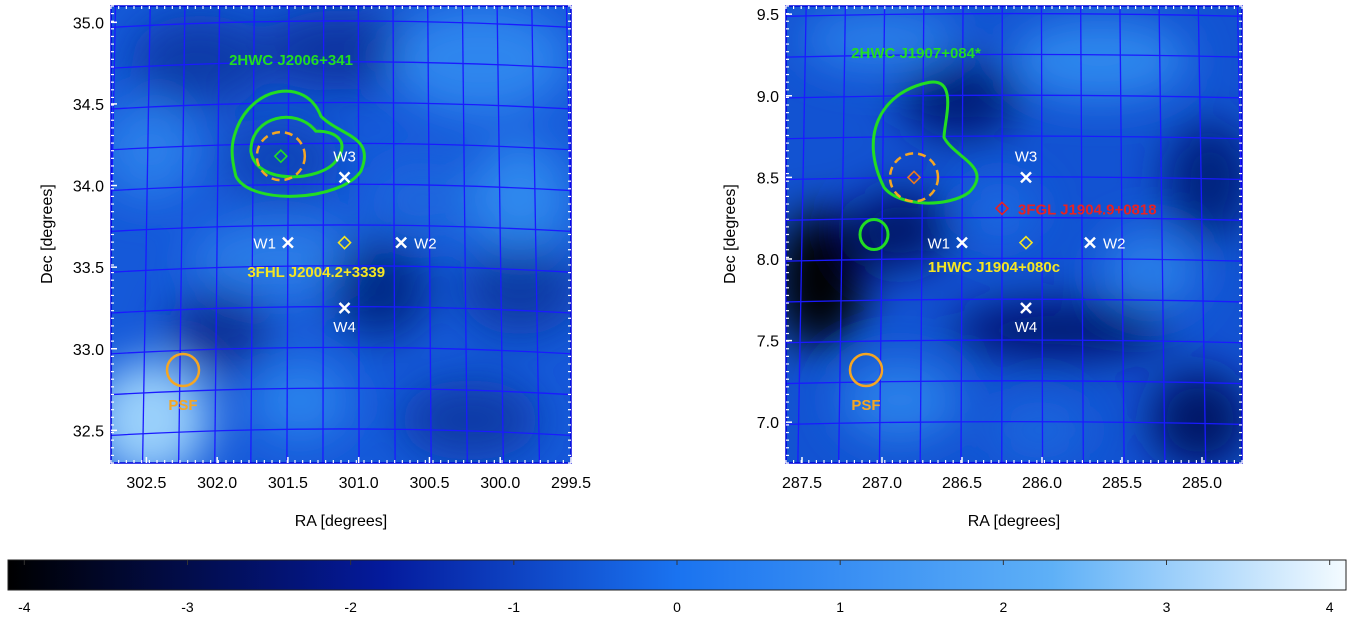  What do you see at coordinates (1122, 483) in the screenshot?
I see `x-tick-label: 285.5` at bounding box center [1122, 483].